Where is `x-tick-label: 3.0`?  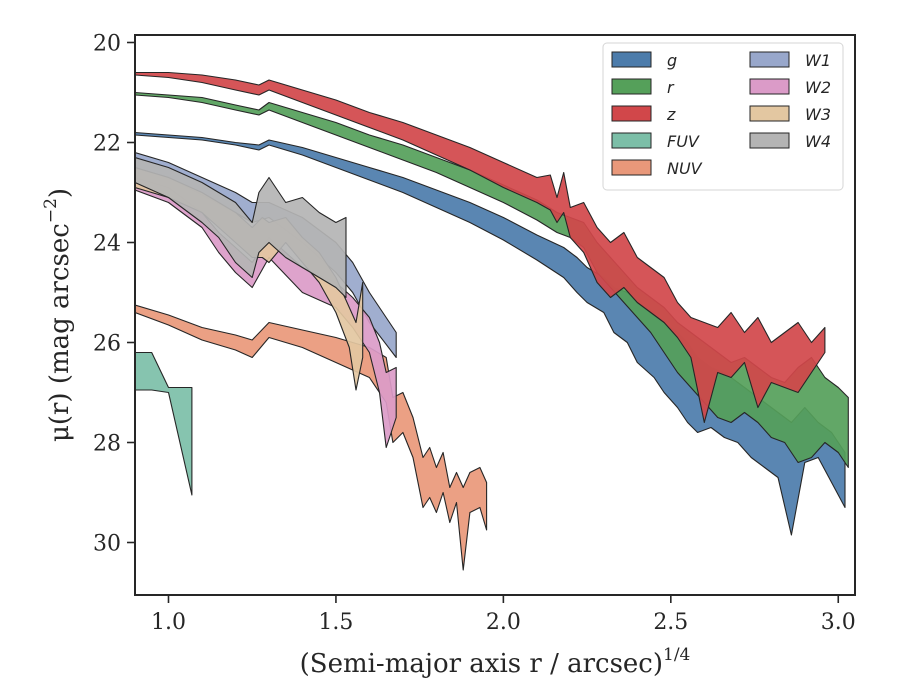
x-tick-label: 3.0 is located at coordinates (838, 622).